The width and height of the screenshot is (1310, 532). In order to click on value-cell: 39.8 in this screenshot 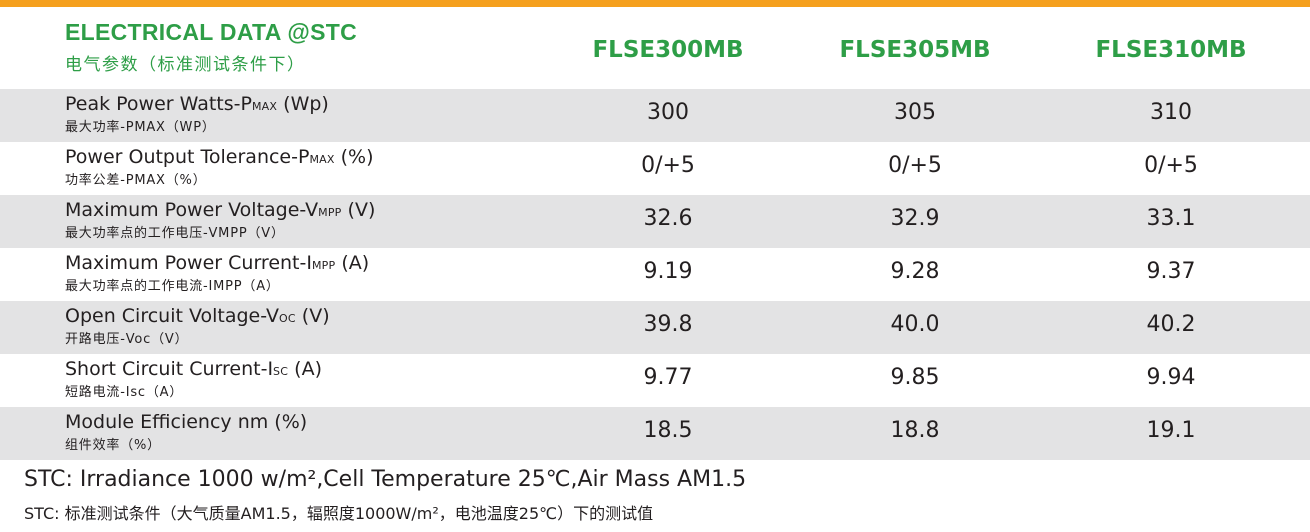, I will do `click(668, 324)`.